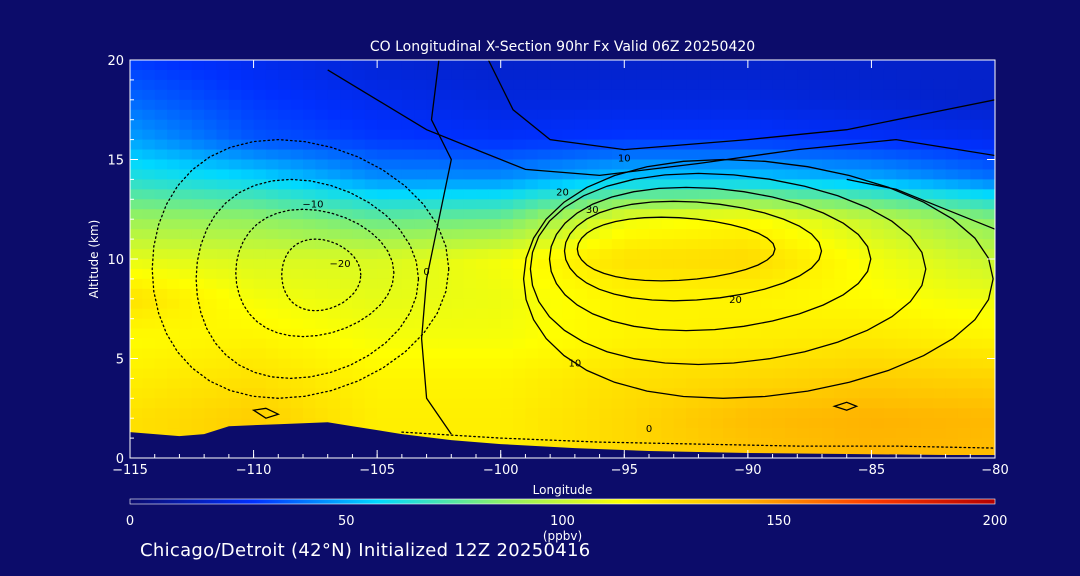 Image resolution: width=1080 pixels, height=576 pixels. I want to click on contour-label-8: −20, so click(340, 264).